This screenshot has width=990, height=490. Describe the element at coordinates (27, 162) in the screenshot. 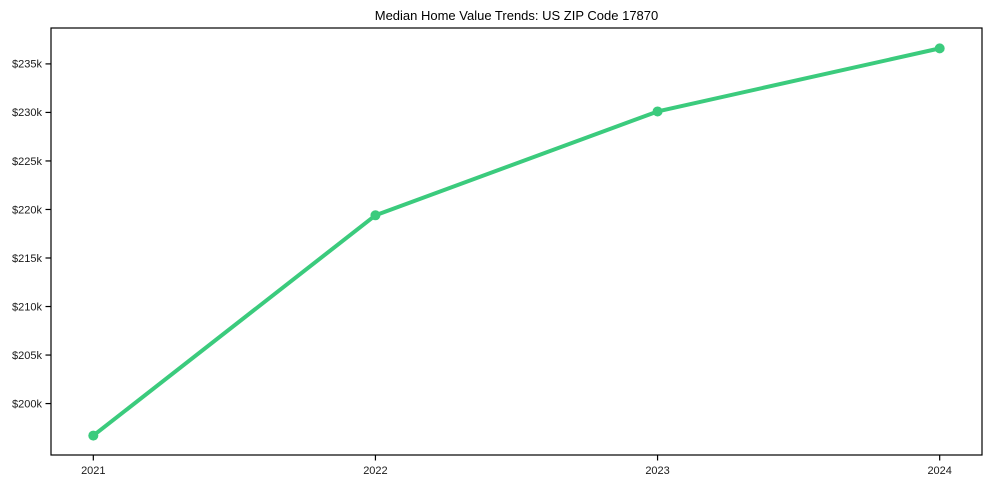

I see `y-tick-label: $225k` at that location.